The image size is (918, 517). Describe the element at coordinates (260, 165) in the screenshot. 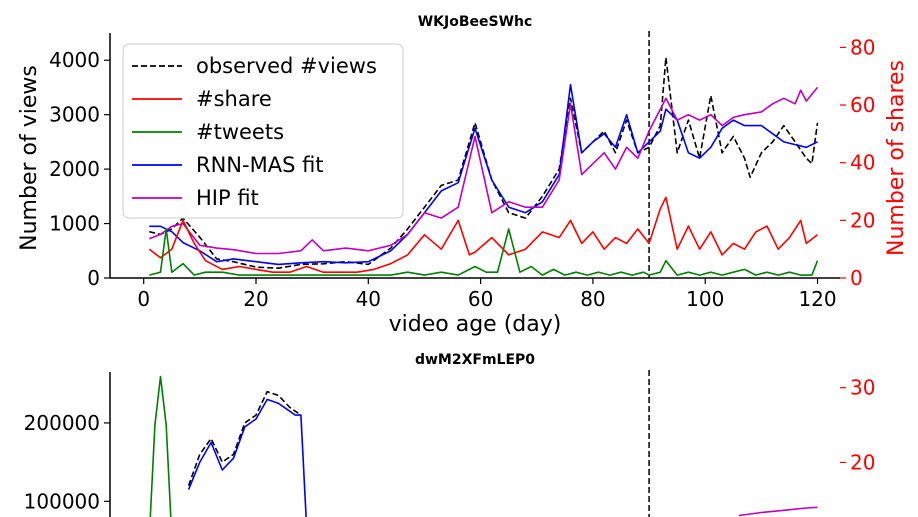

I see `legend-label: RNN-MAS fit` at that location.